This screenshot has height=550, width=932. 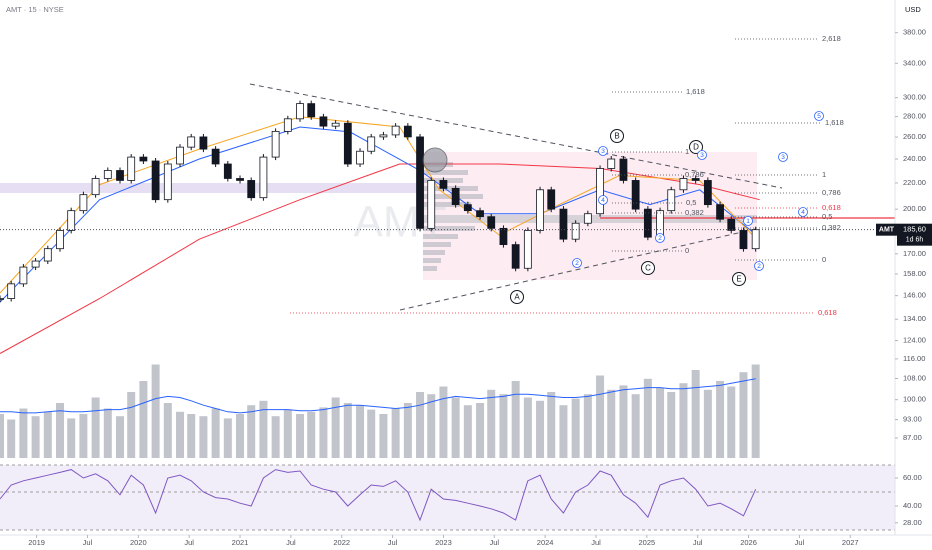 I want to click on y-tick-label: 93.00, so click(x=912, y=419).